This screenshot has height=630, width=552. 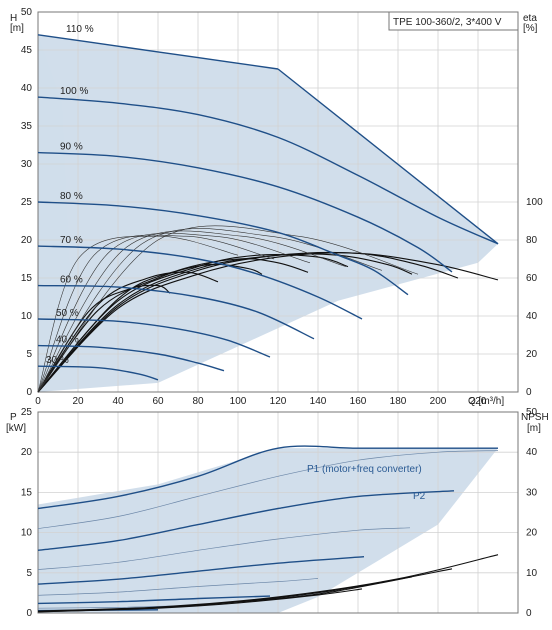 I want to click on top-y-tick-label: 5, so click(x=29, y=354).